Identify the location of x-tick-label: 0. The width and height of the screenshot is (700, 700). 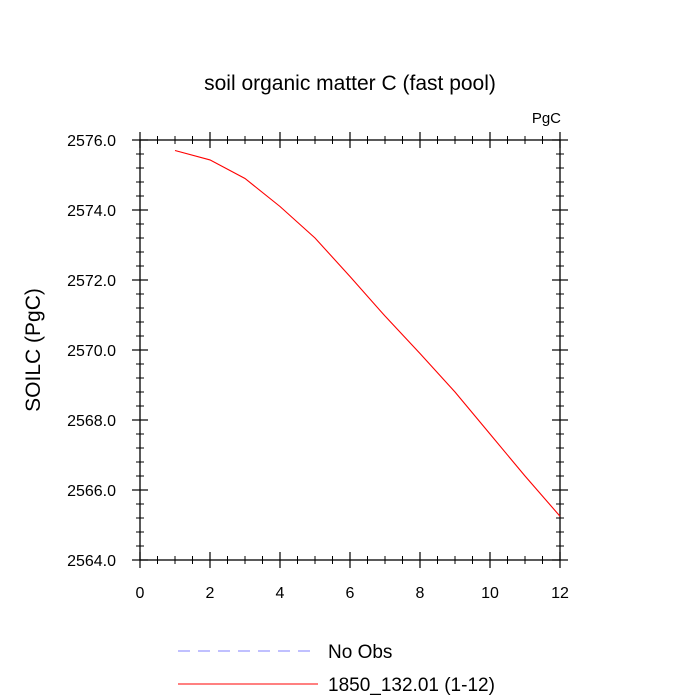
(140, 593).